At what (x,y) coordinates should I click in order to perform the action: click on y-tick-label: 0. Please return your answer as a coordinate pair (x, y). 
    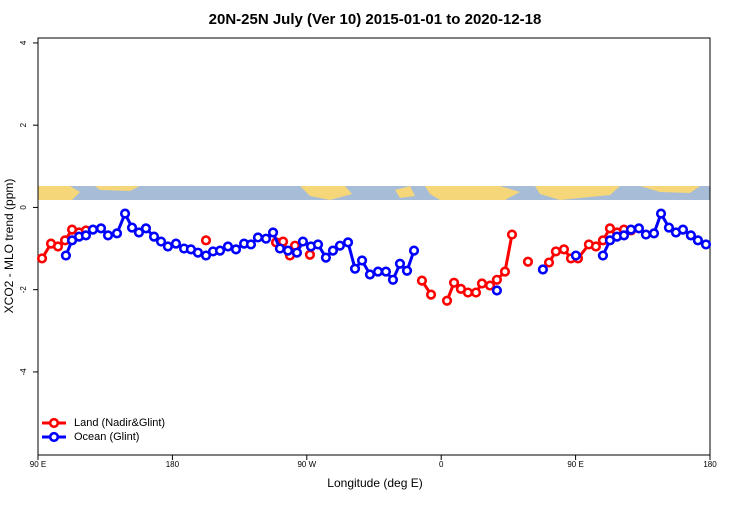
    Looking at the image, I should click on (23, 207).